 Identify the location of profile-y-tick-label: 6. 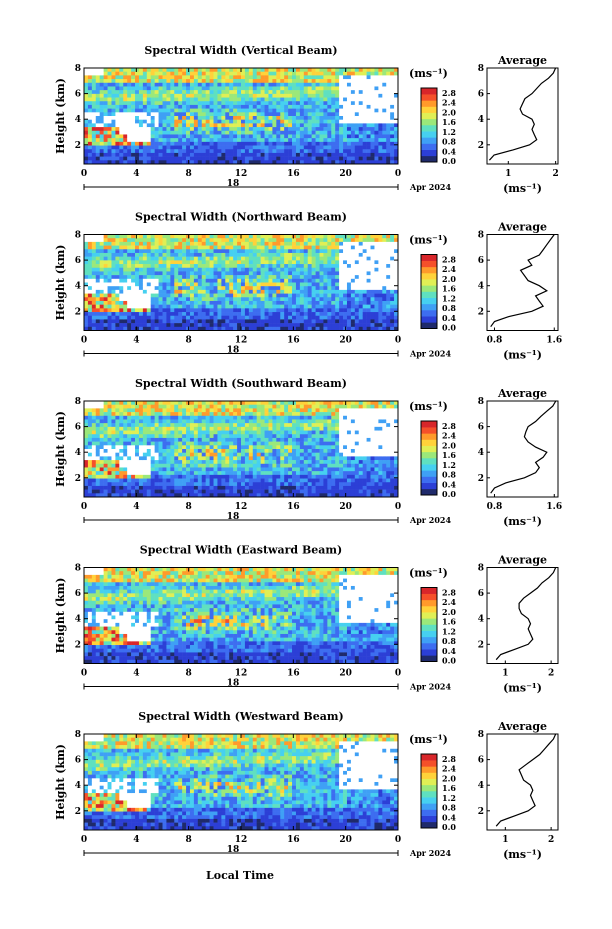
(481, 95).